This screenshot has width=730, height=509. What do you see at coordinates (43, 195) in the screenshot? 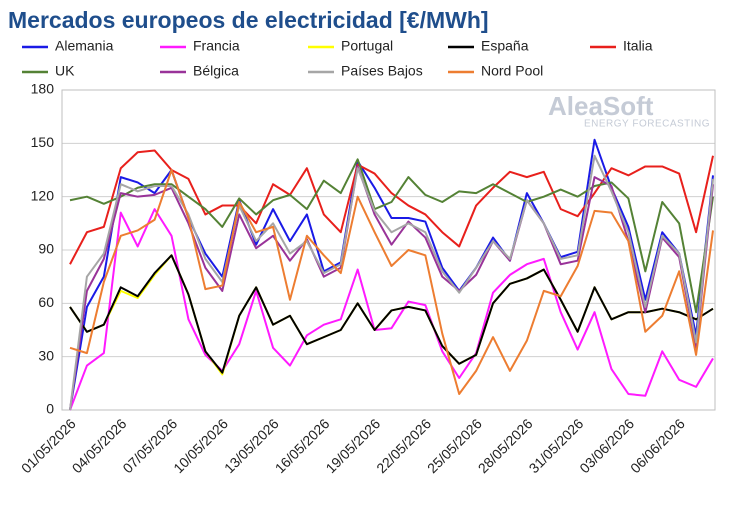
I see `y-tick-label: 120` at bounding box center [43, 195].